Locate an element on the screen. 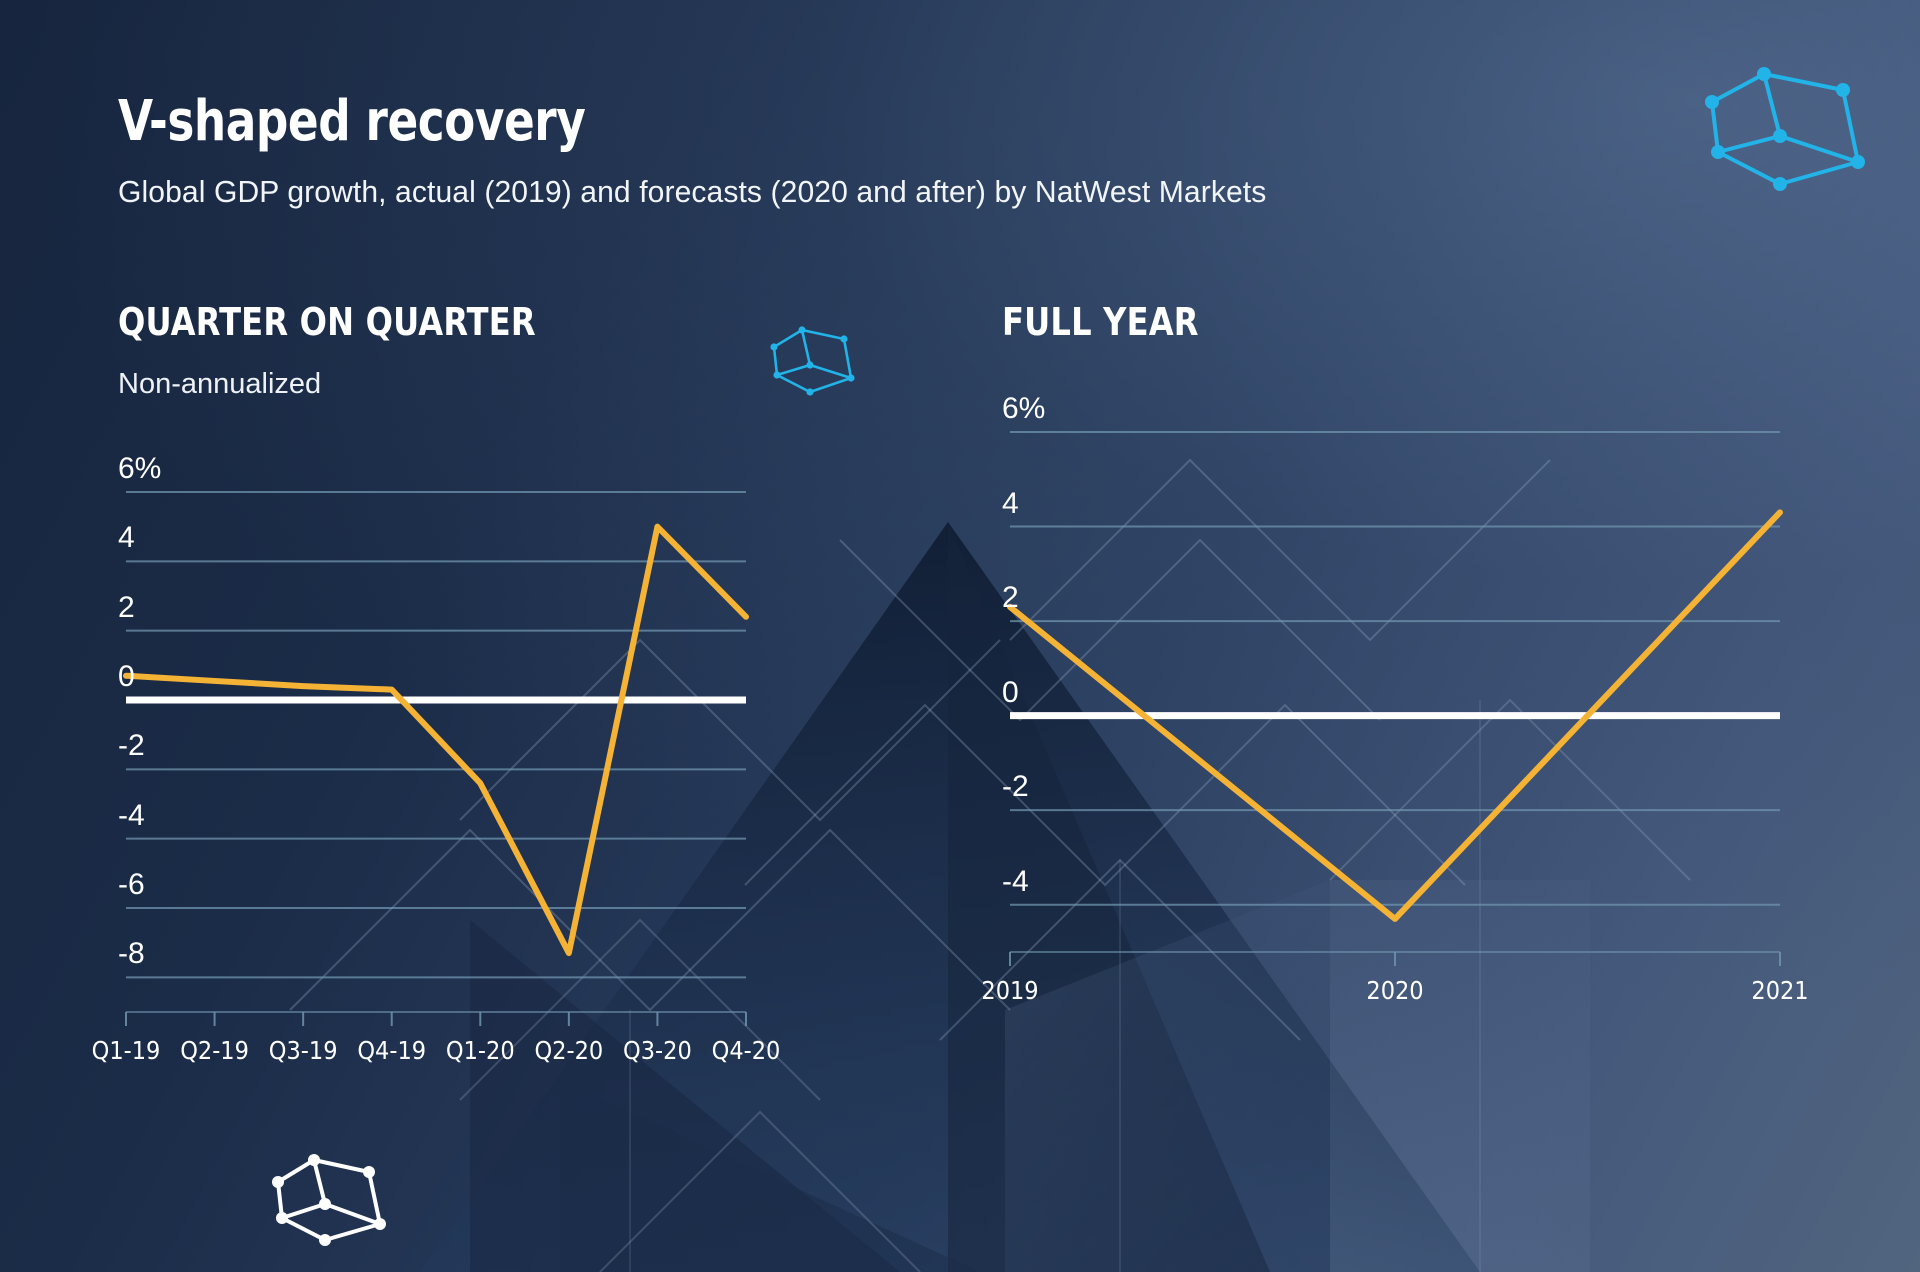 The width and height of the screenshot is (1920, 1272). x-axis-label: Q3-20 is located at coordinates (657, 1050).